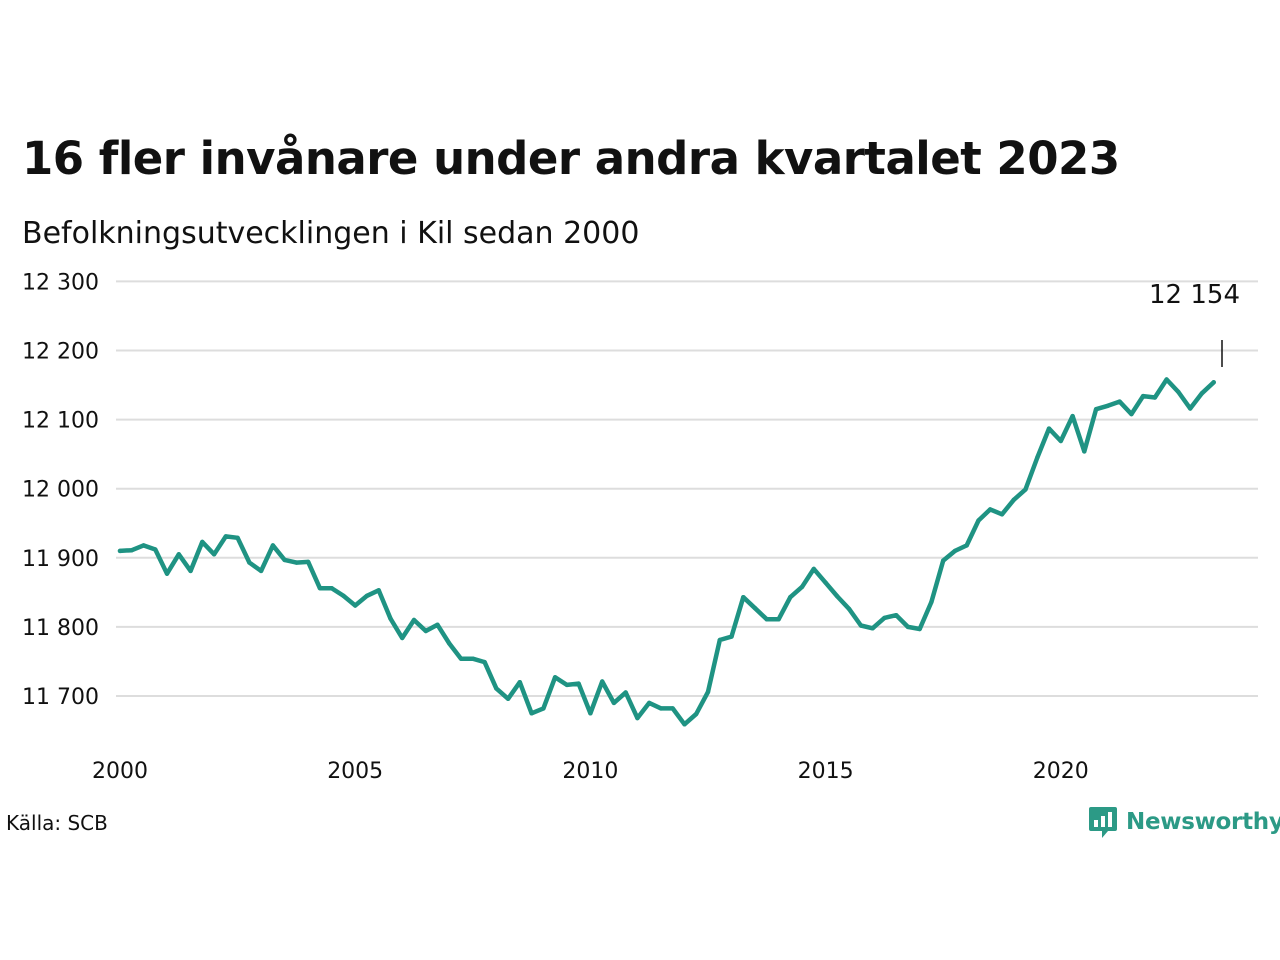  What do you see at coordinates (1061, 771) in the screenshot?
I see `x-tick-label: 2020` at bounding box center [1061, 771].